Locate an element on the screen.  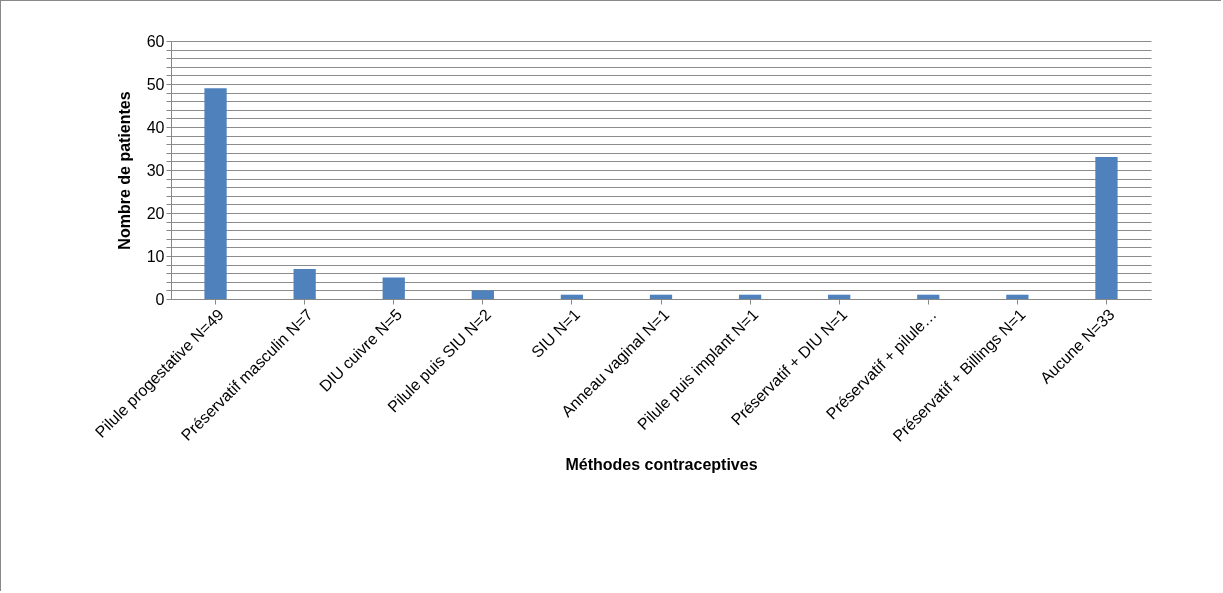
y-tick-label: 50 is located at coordinates (155, 84).